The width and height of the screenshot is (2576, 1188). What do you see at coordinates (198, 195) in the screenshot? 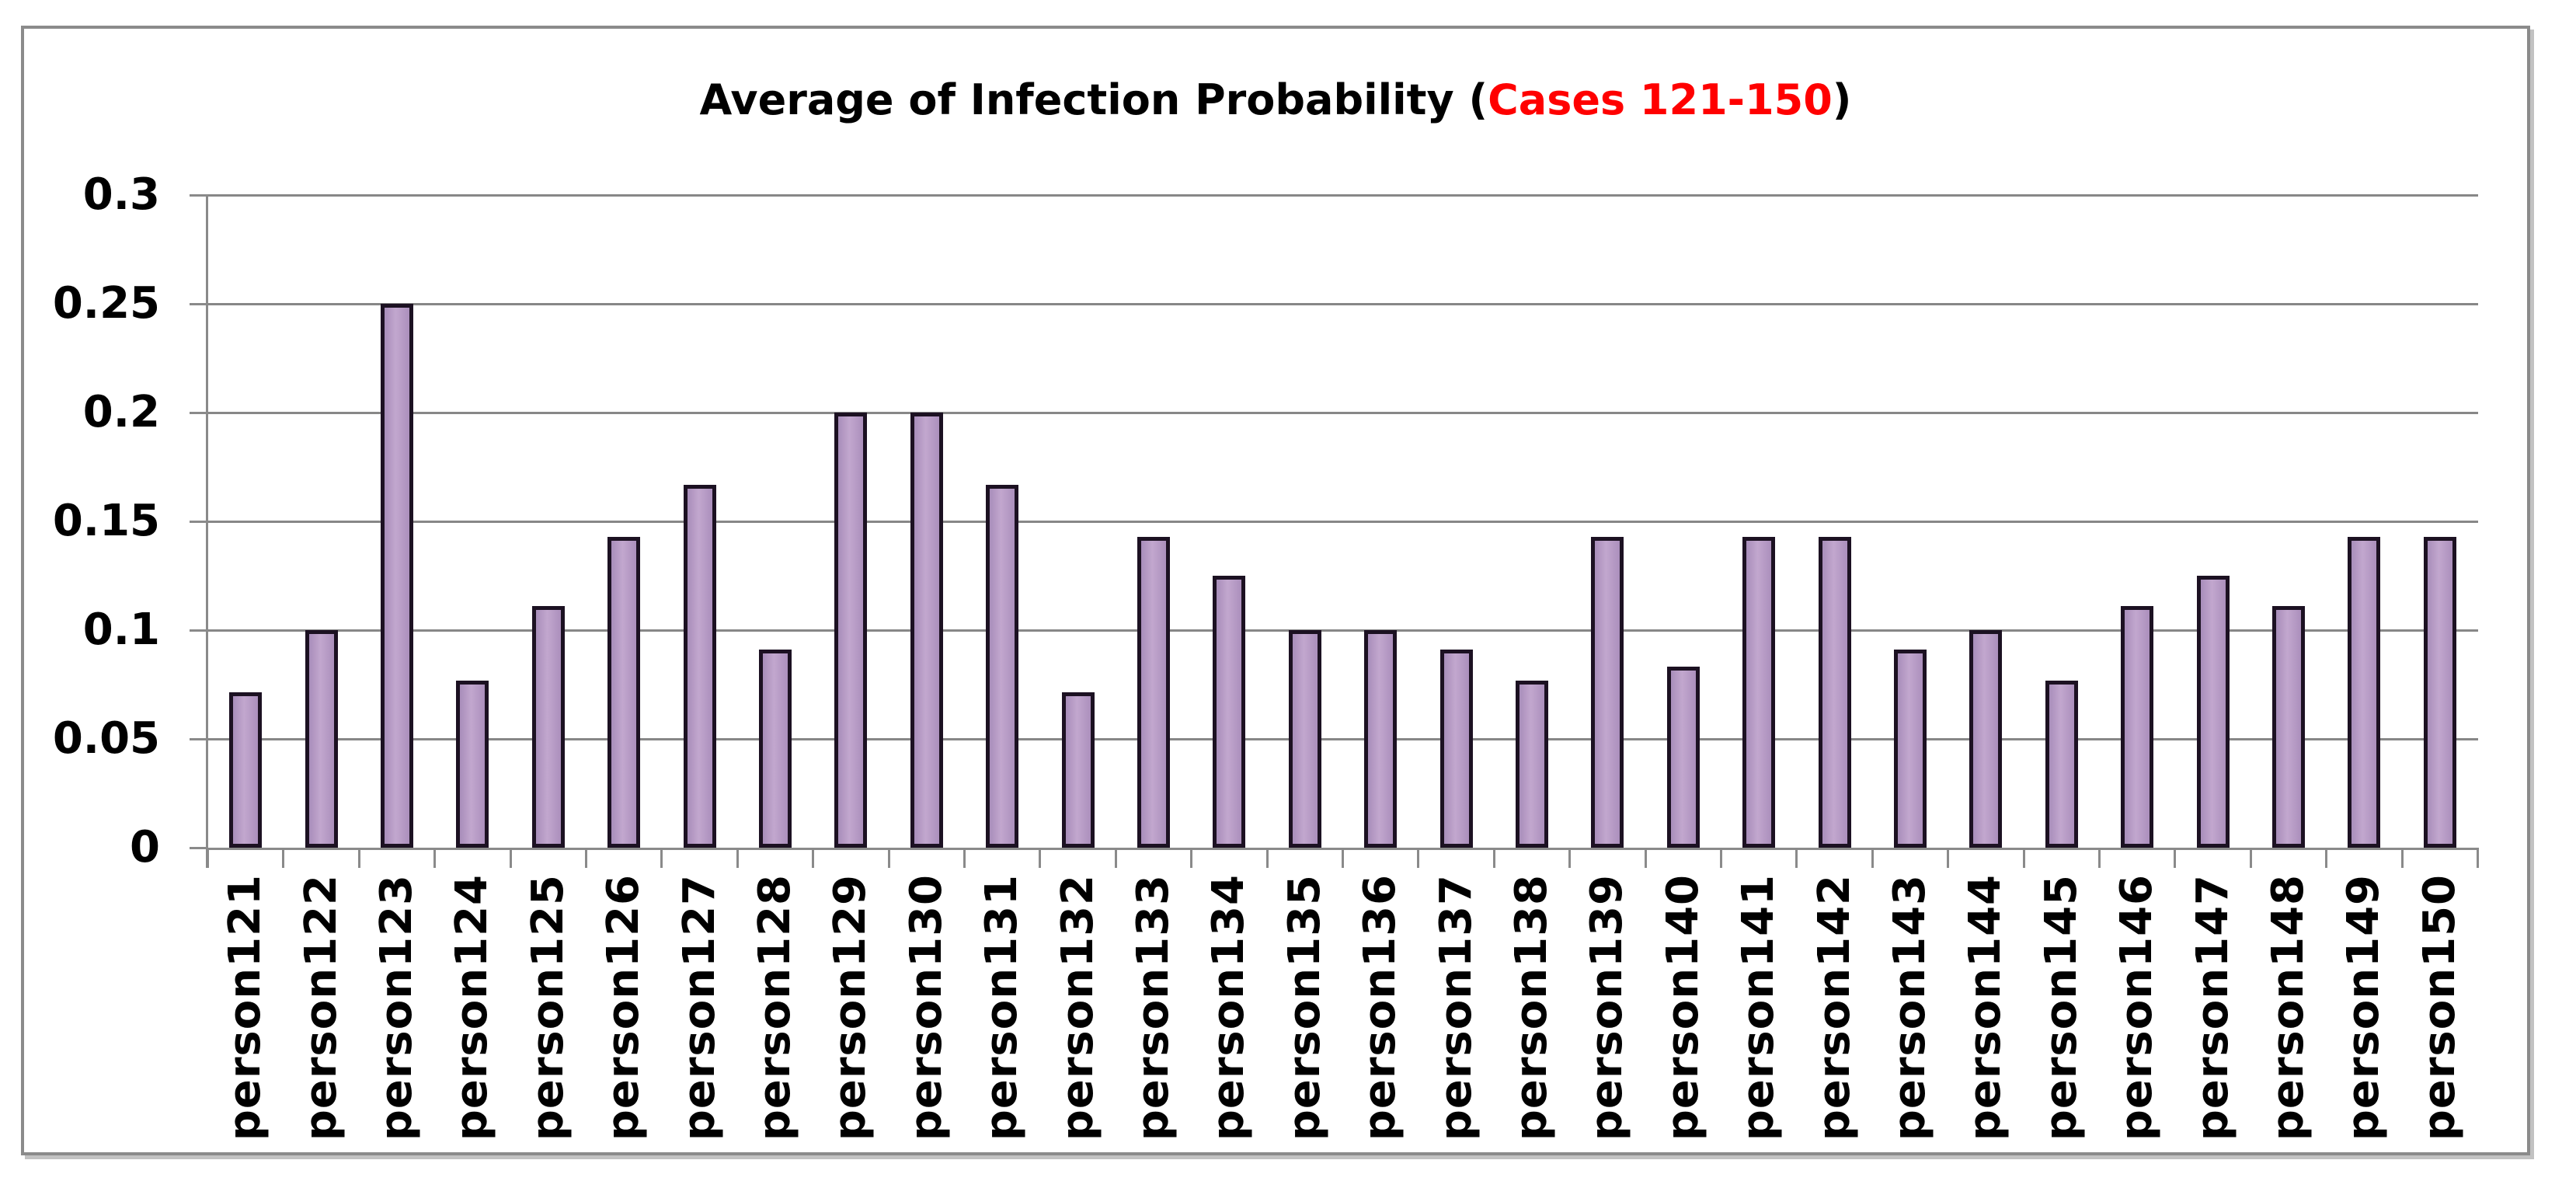
I see `y-tick-0.3` at bounding box center [198, 195].